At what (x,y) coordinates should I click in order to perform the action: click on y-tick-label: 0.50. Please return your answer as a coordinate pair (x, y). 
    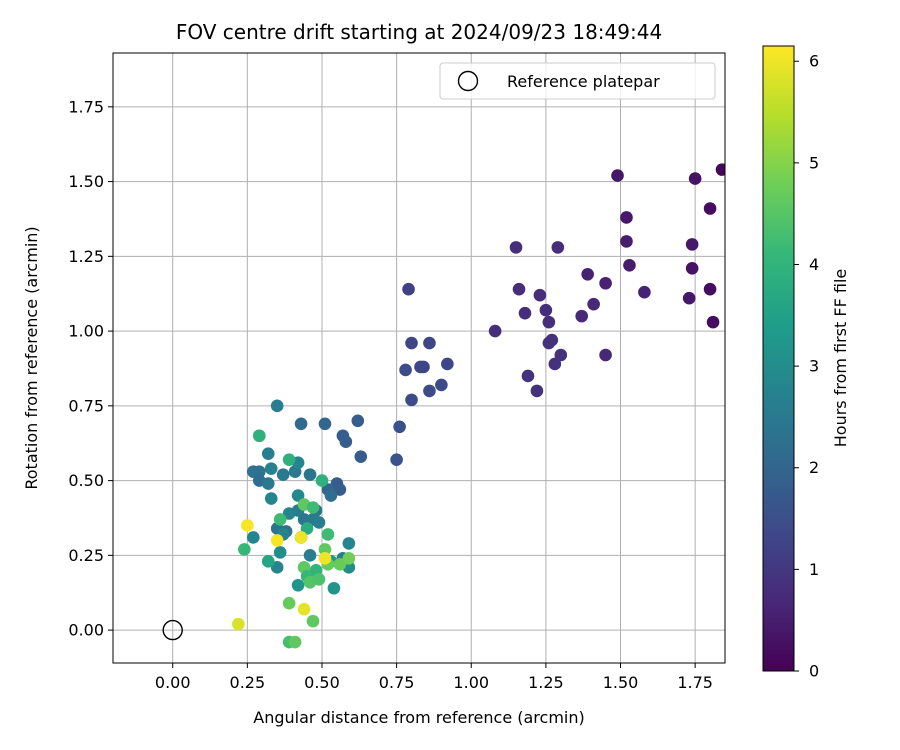
    Looking at the image, I should click on (86, 480).